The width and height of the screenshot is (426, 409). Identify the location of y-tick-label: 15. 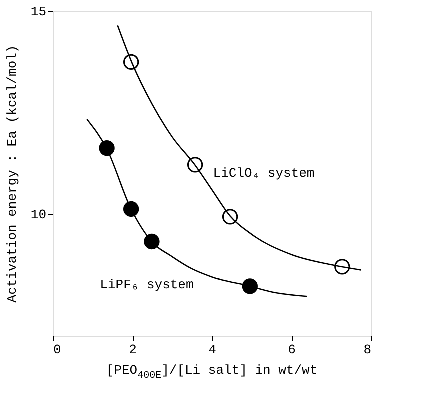
(38, 12).